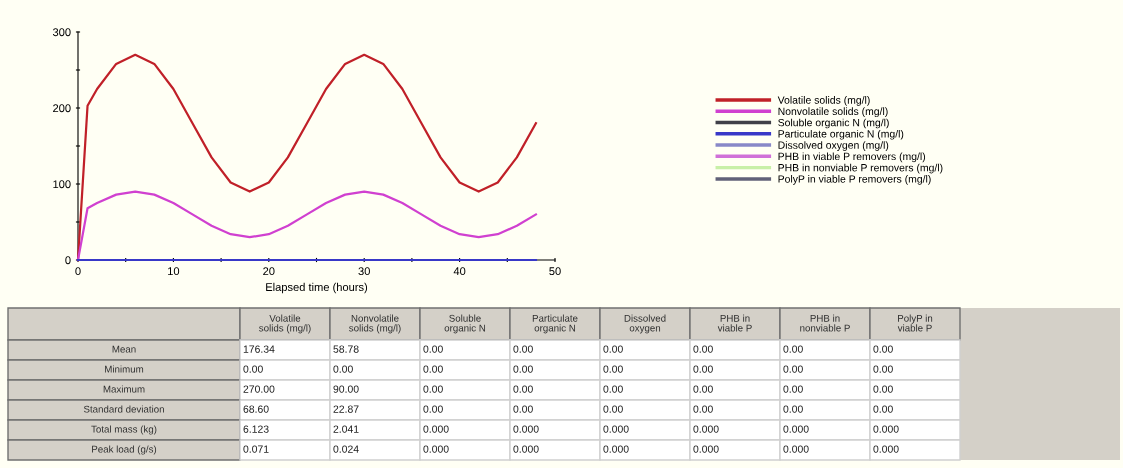 The height and width of the screenshot is (468, 1123). I want to click on legend-label: Dissolved oxygen (mg/l), so click(833, 146).